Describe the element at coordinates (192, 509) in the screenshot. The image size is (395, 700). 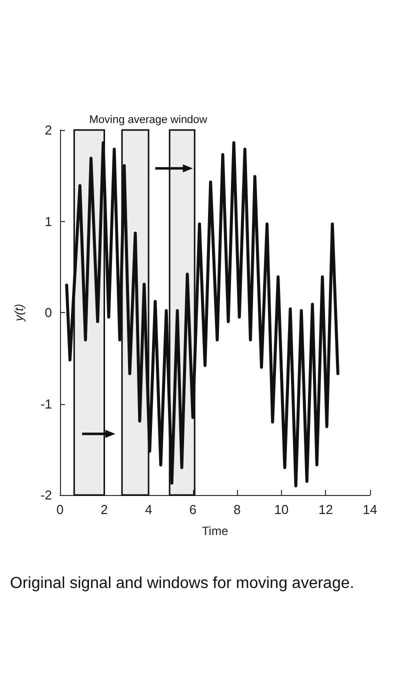
I see `x-tick-label: 6` at that location.